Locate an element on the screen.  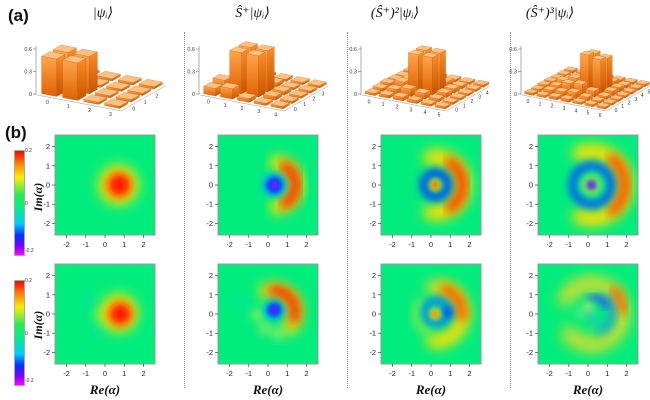
panel-b-label: (b) is located at coordinates (16, 132).